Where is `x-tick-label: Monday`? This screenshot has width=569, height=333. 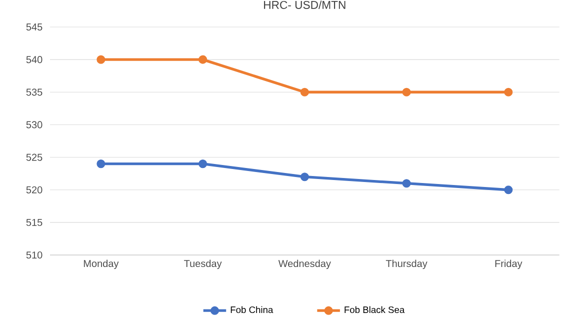 x-tick-label: Monday is located at coordinates (101, 265).